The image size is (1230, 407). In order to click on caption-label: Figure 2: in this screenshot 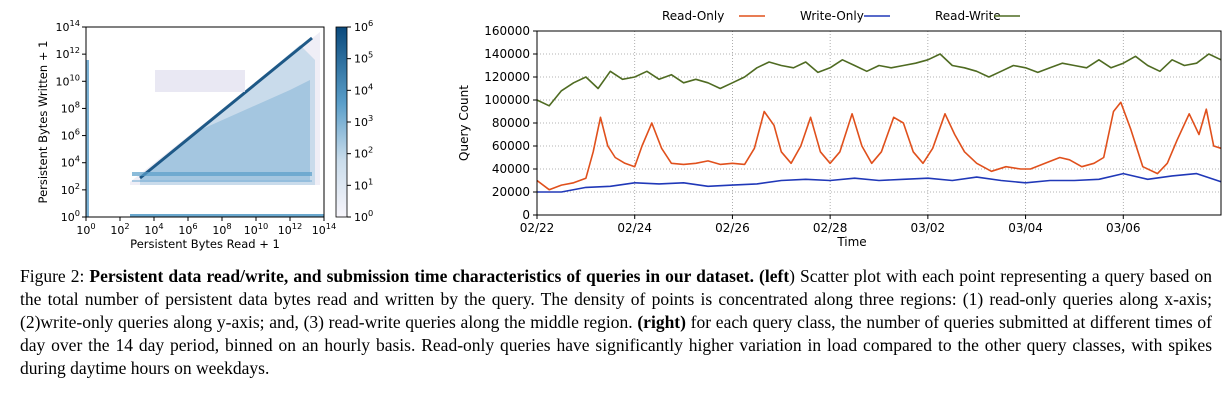, I will do `click(55, 276)`.